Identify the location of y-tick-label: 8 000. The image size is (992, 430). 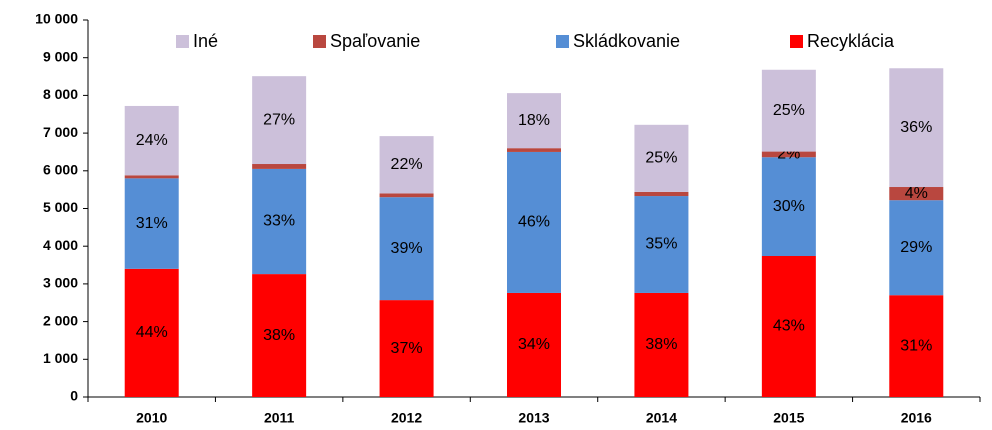
(60, 94).